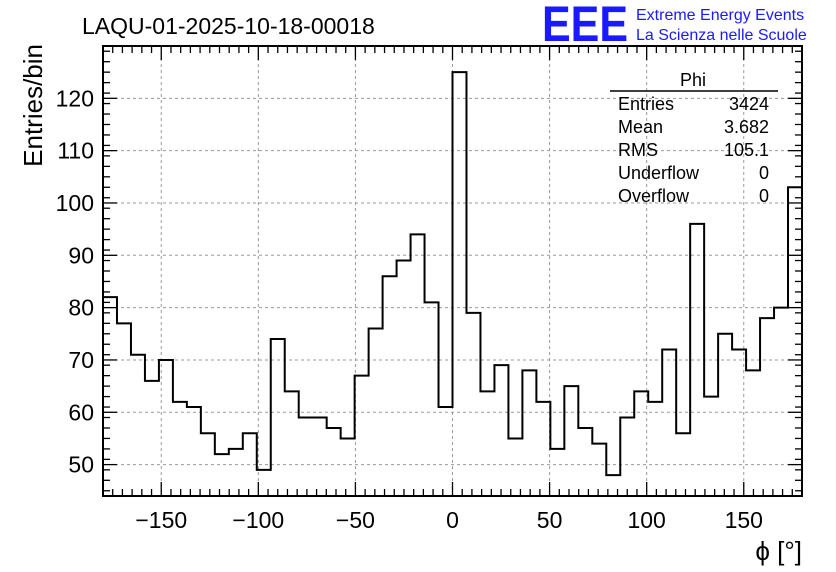  Describe the element at coordinates (81, 255) in the screenshot. I see `y-tick-label: 90` at that location.